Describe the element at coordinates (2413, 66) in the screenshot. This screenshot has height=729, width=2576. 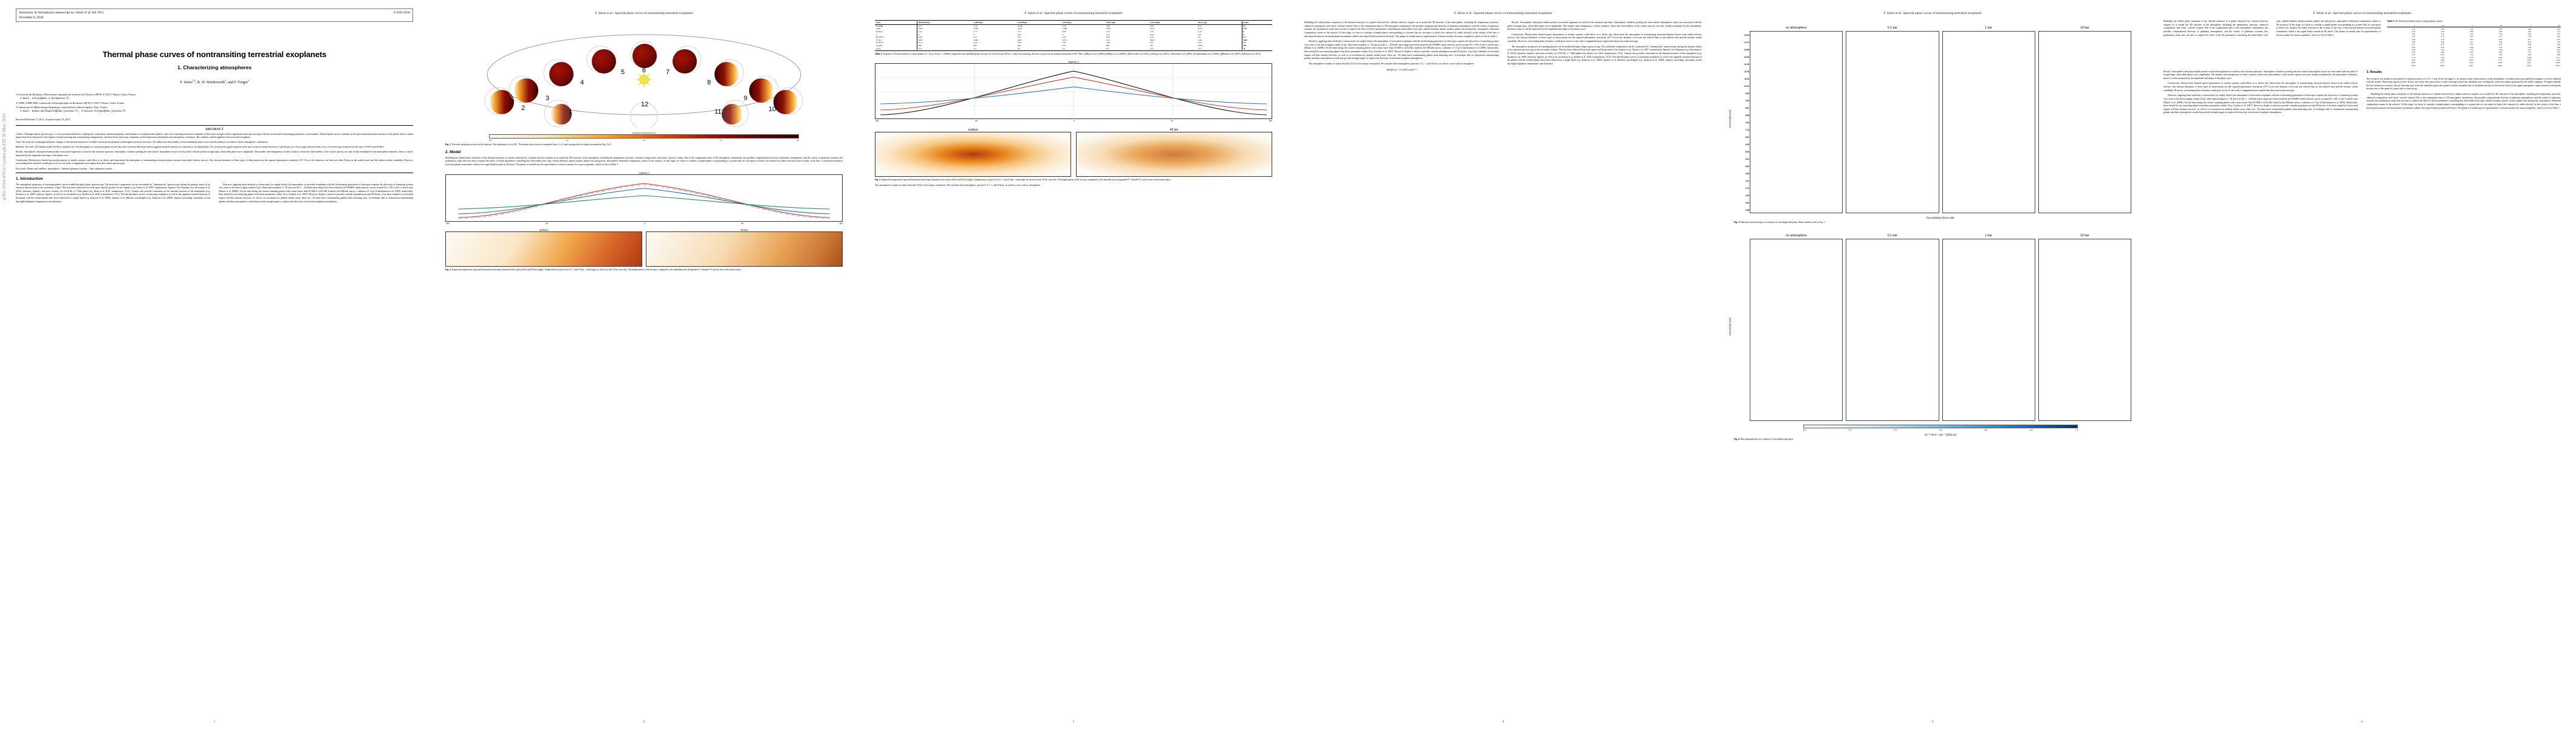
I see `cell: 12.50` at that location.